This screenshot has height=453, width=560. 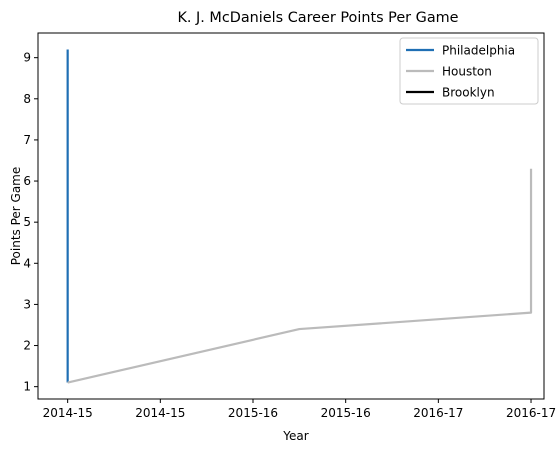 I want to click on y-axis-title: Points Per Game, so click(x=16, y=216).